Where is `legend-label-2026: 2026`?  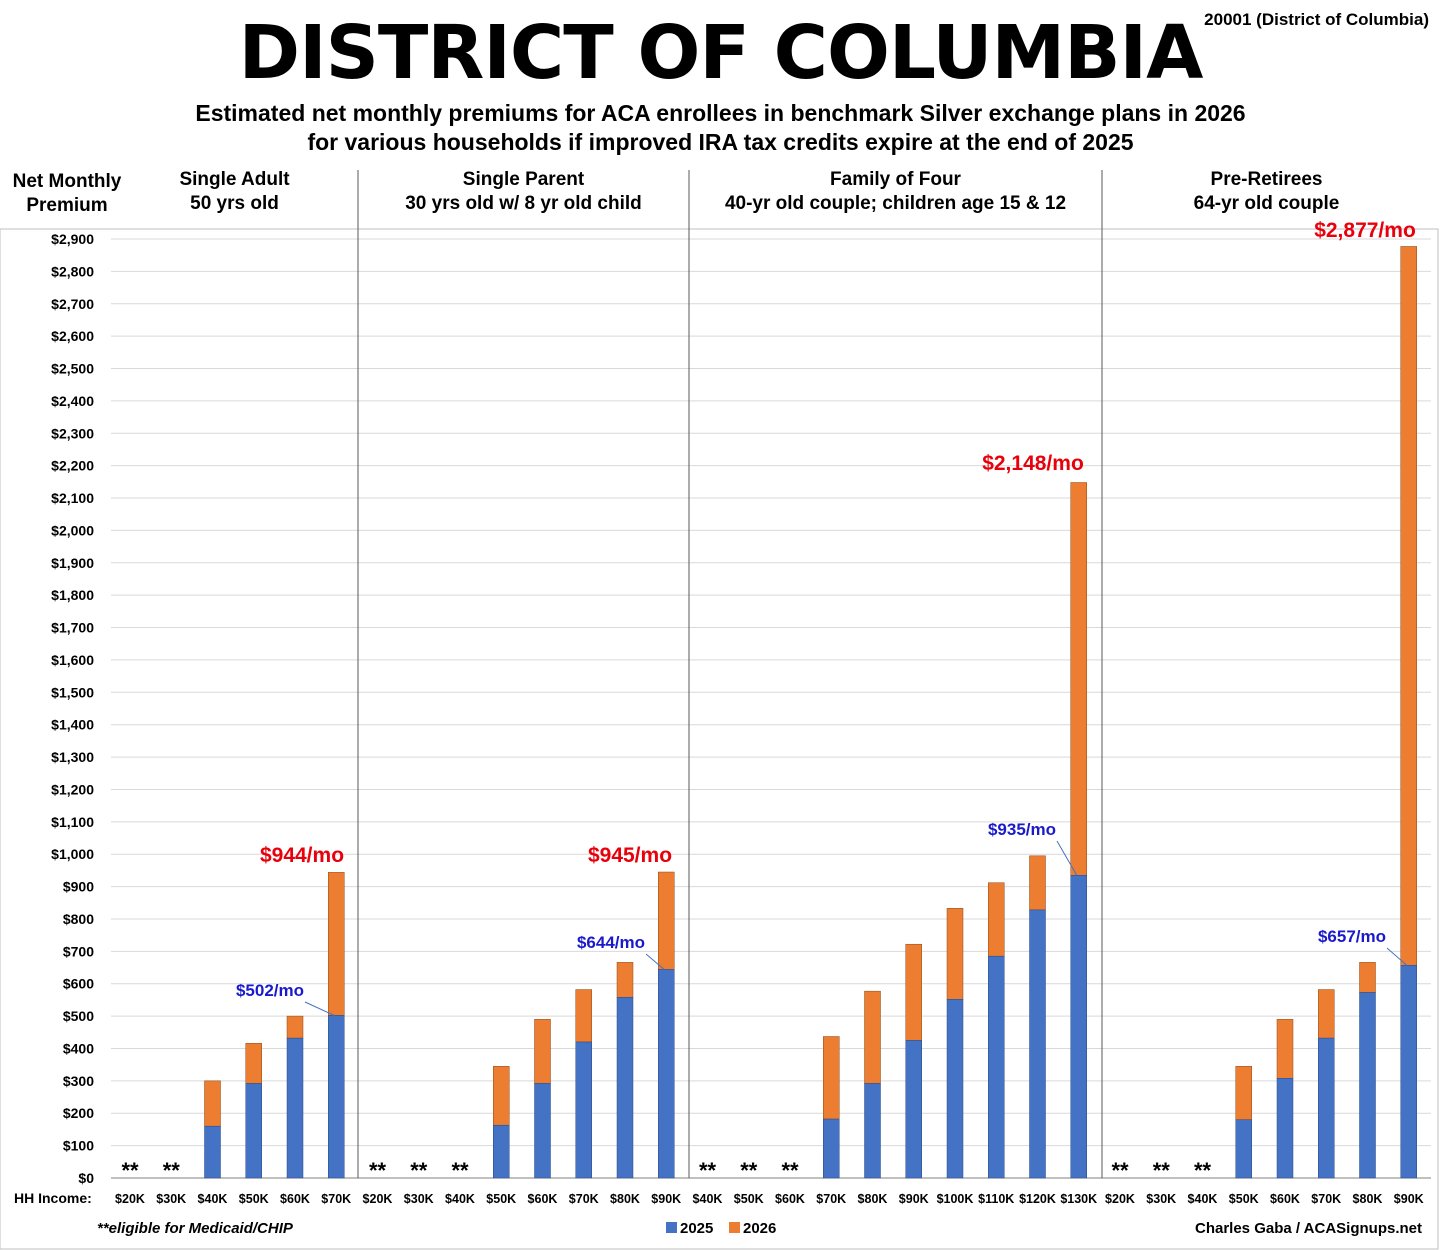
legend-label-2026: 2026 is located at coordinates (759, 1228).